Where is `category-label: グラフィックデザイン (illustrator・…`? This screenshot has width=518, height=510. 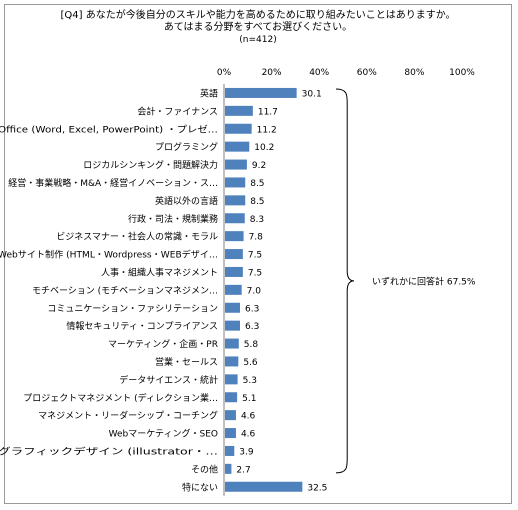
category-label: グラフィックデザイン (illustrator・… is located at coordinates (109, 451).